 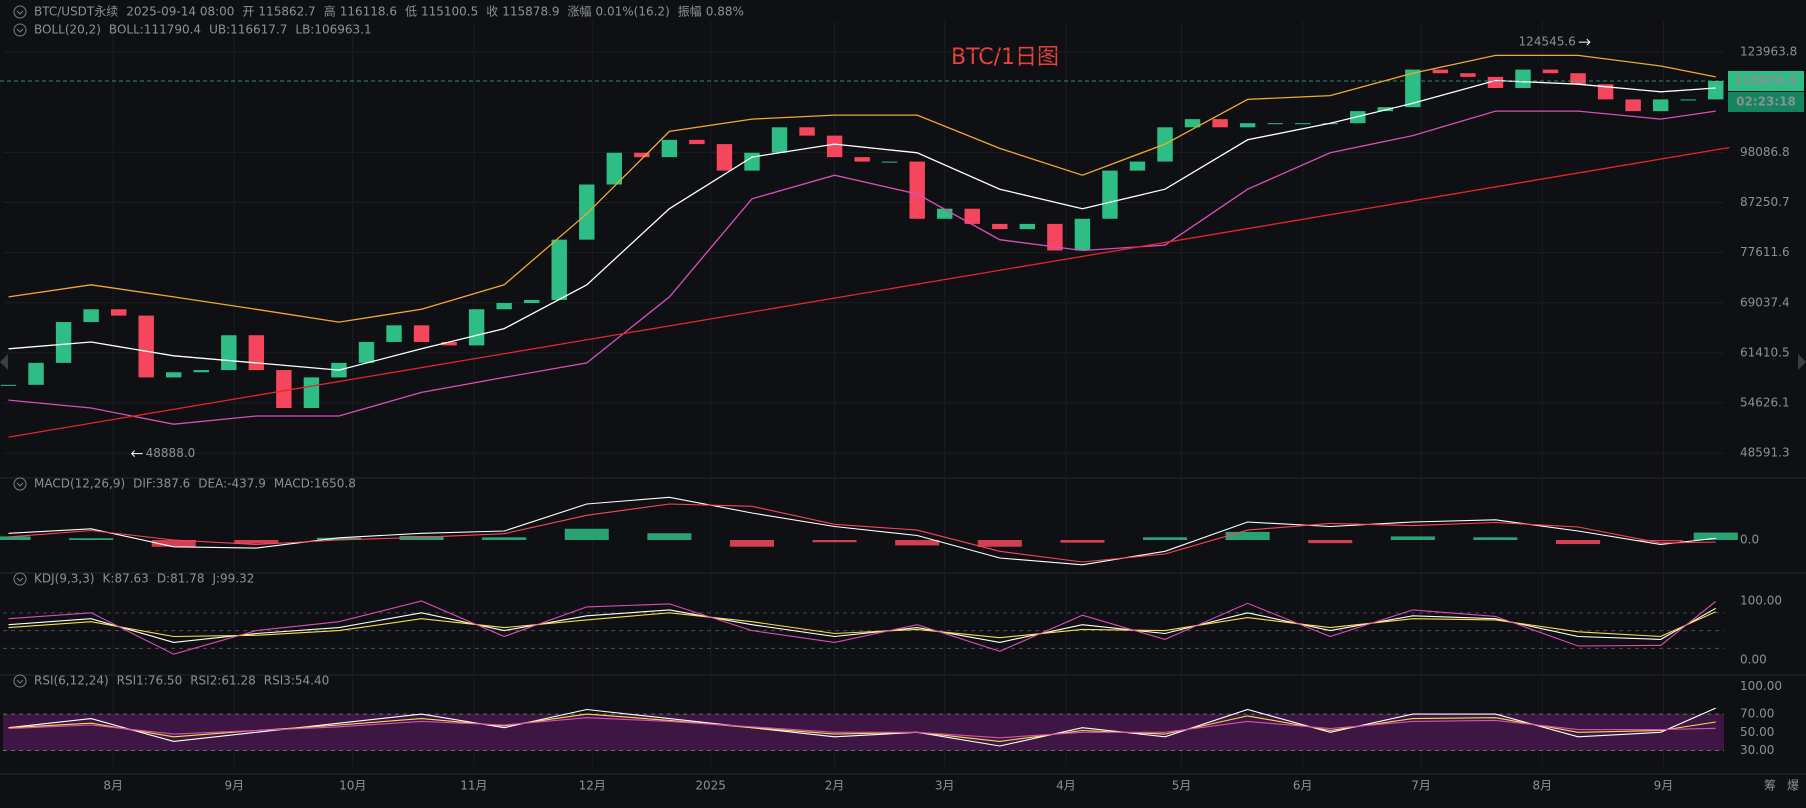 What do you see at coordinates (862, 533) in the screenshot?
I see `macd-line` at bounding box center [862, 533].